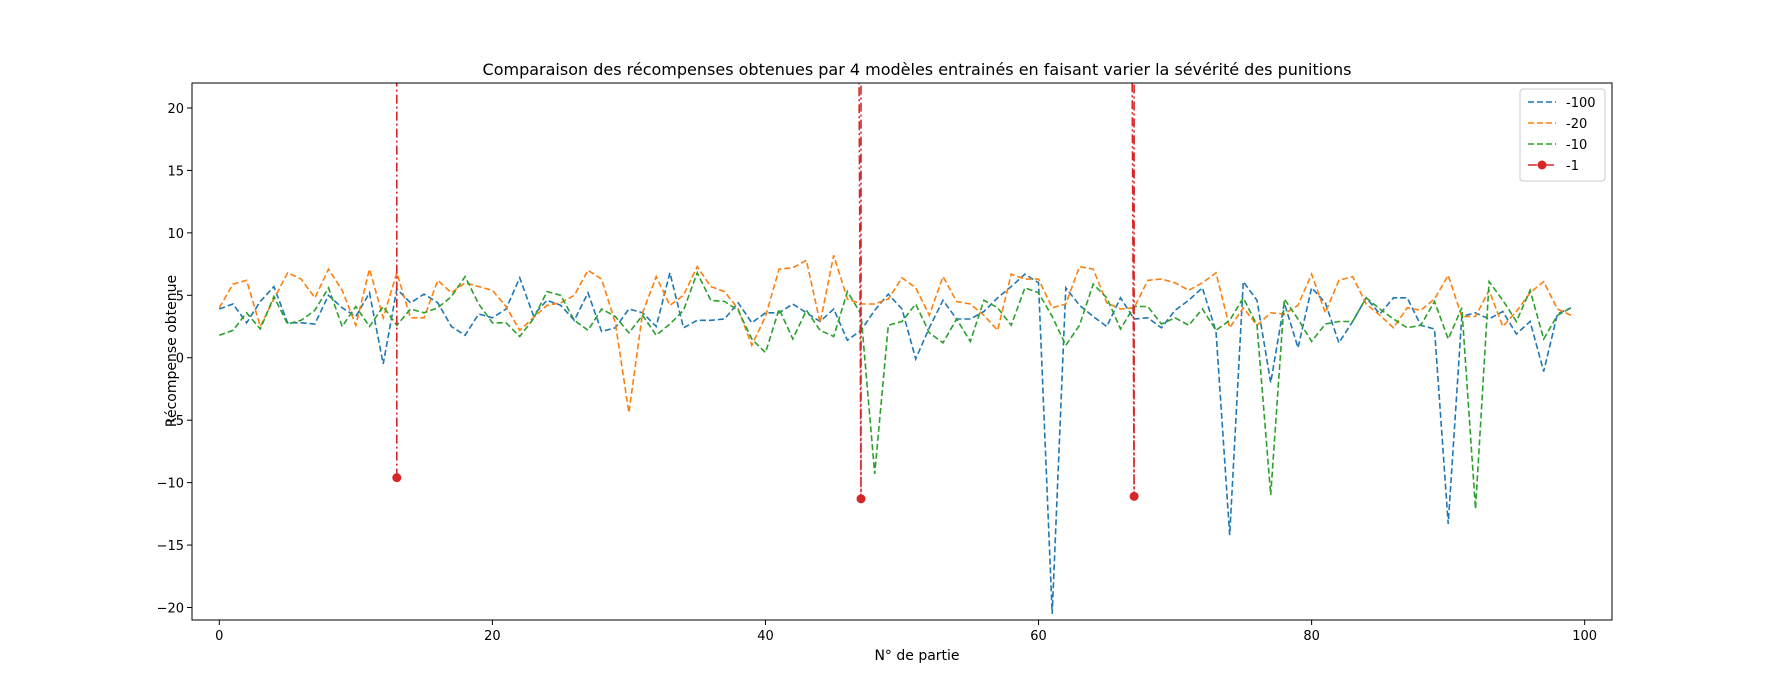  Describe the element at coordinates (1584, 636) in the screenshot. I see `x-tick-label-5: 100` at that location.